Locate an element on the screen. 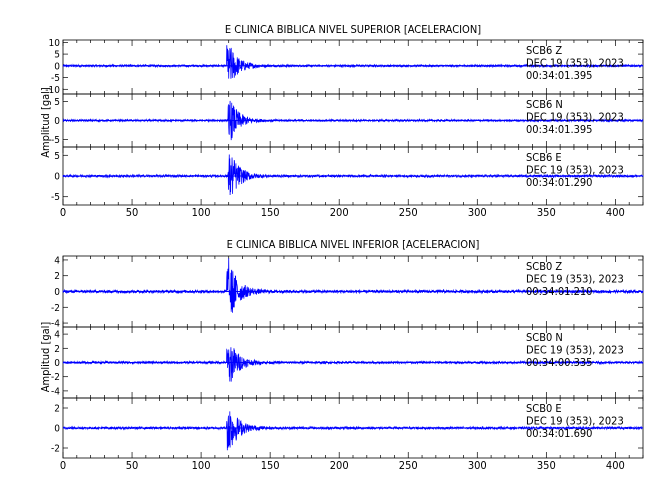  trace-label: SCB0 N DEC 19 (353), 2023 00:34:00.335 is located at coordinates (575, 350).